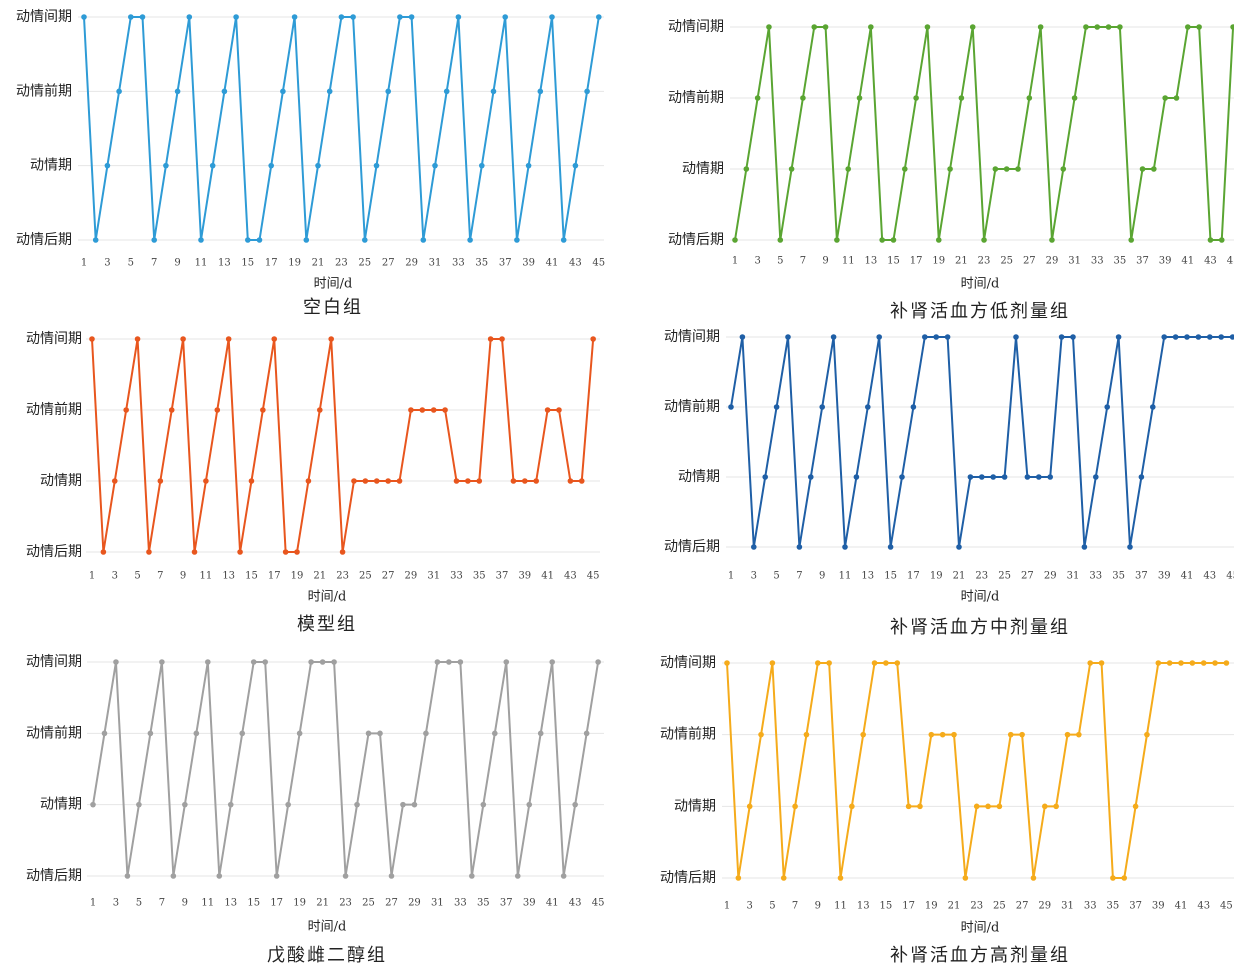 The width and height of the screenshot is (1234, 966). Describe the element at coordinates (44, 240) in the screenshot. I see `y-tick-label: 动情后期` at that location.